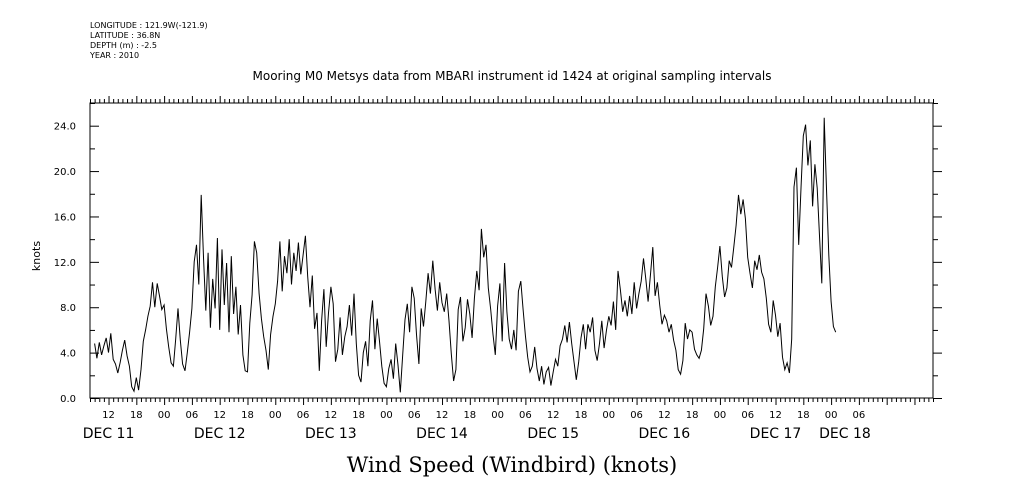 The image size is (1009, 504). I want to click on x-day-label: DEC 13, so click(331, 434).